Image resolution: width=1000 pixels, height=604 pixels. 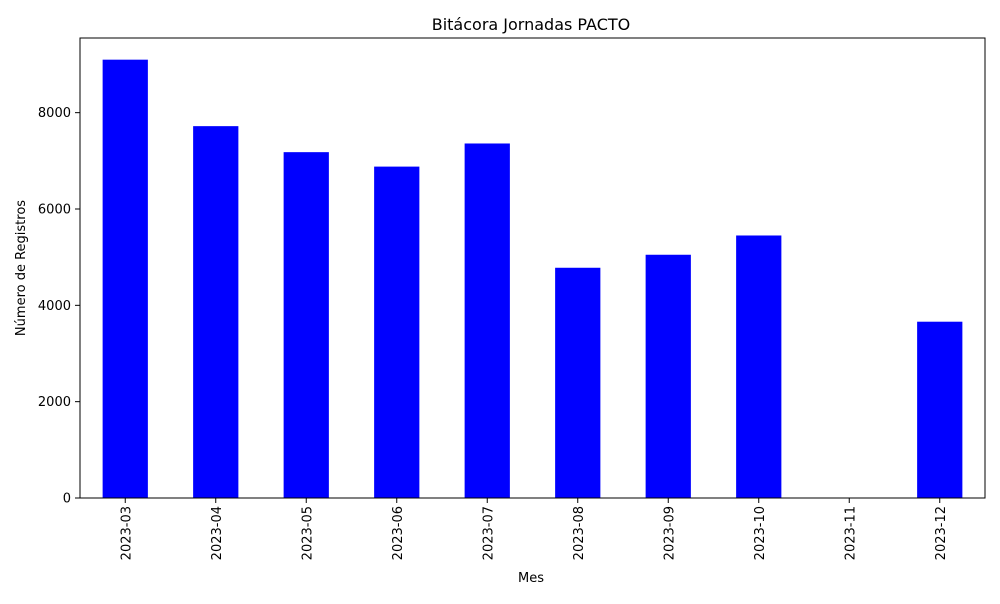 What do you see at coordinates (398, 533) in the screenshot?
I see `x-tick-label: 2023-06` at bounding box center [398, 533].